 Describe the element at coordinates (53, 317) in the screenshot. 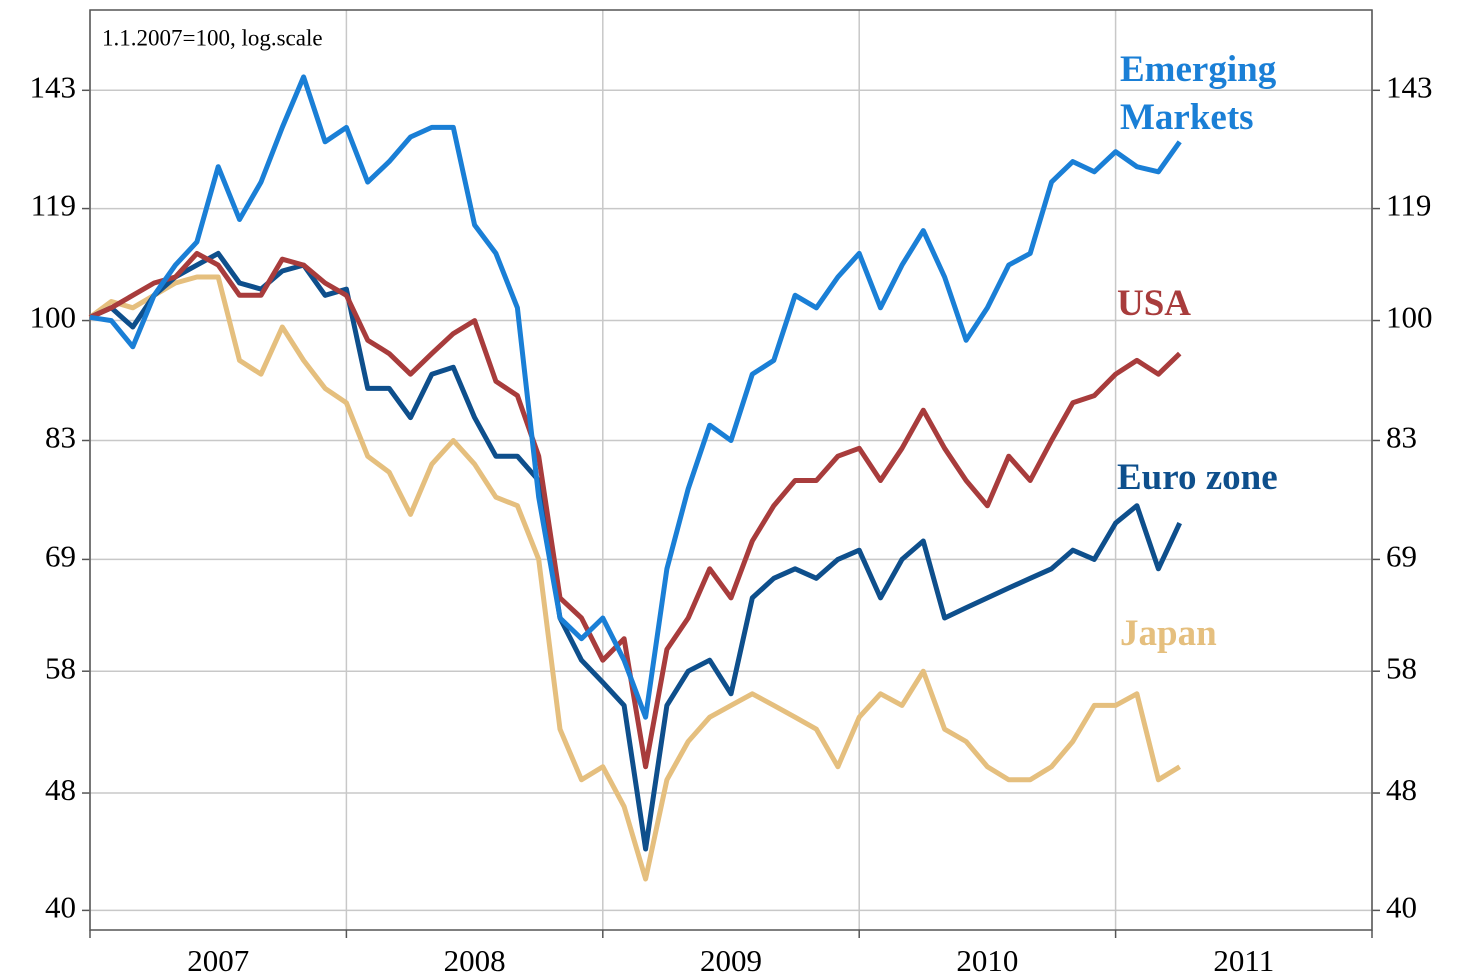

I see `y-tick-label: 100` at that location.